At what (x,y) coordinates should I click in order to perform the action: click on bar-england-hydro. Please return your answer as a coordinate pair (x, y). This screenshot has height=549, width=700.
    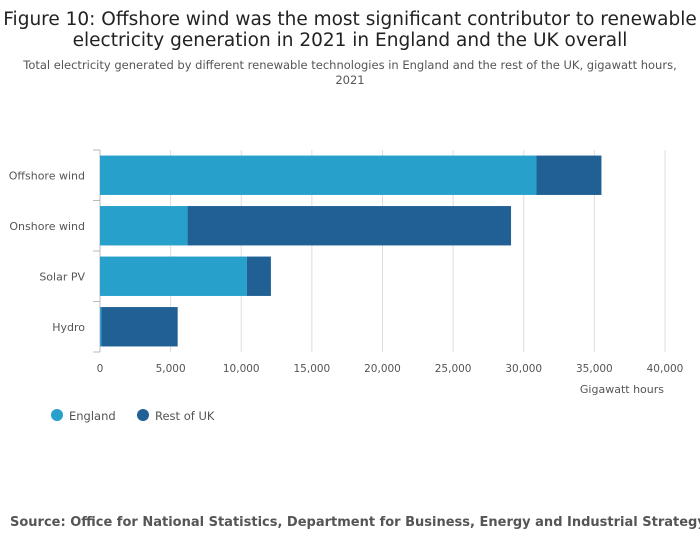
    Looking at the image, I should click on (101, 327).